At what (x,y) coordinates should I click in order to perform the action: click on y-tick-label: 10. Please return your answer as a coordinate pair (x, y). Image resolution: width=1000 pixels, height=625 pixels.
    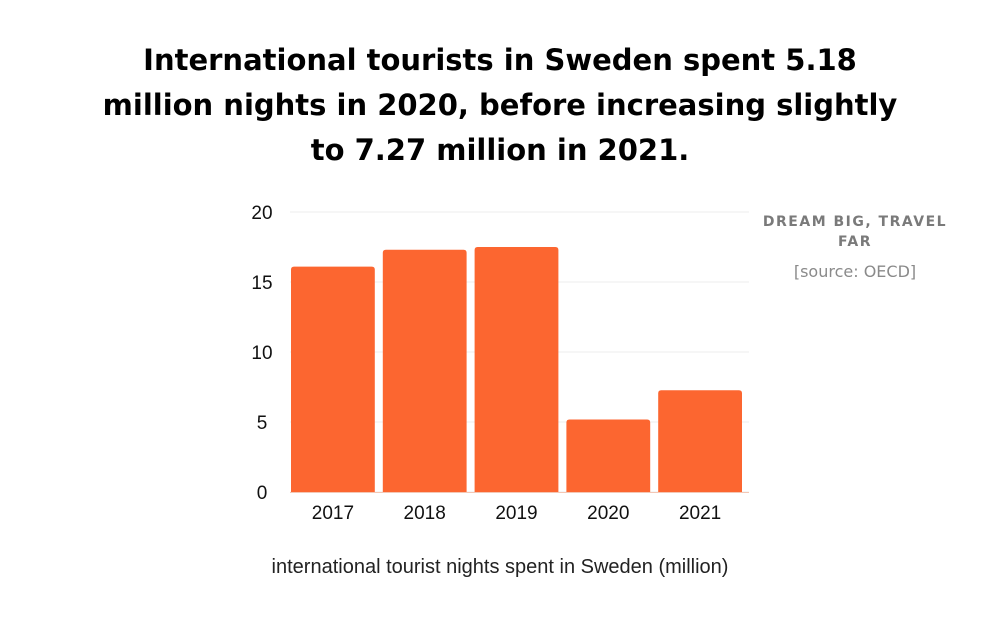
    Looking at the image, I should click on (261, 353).